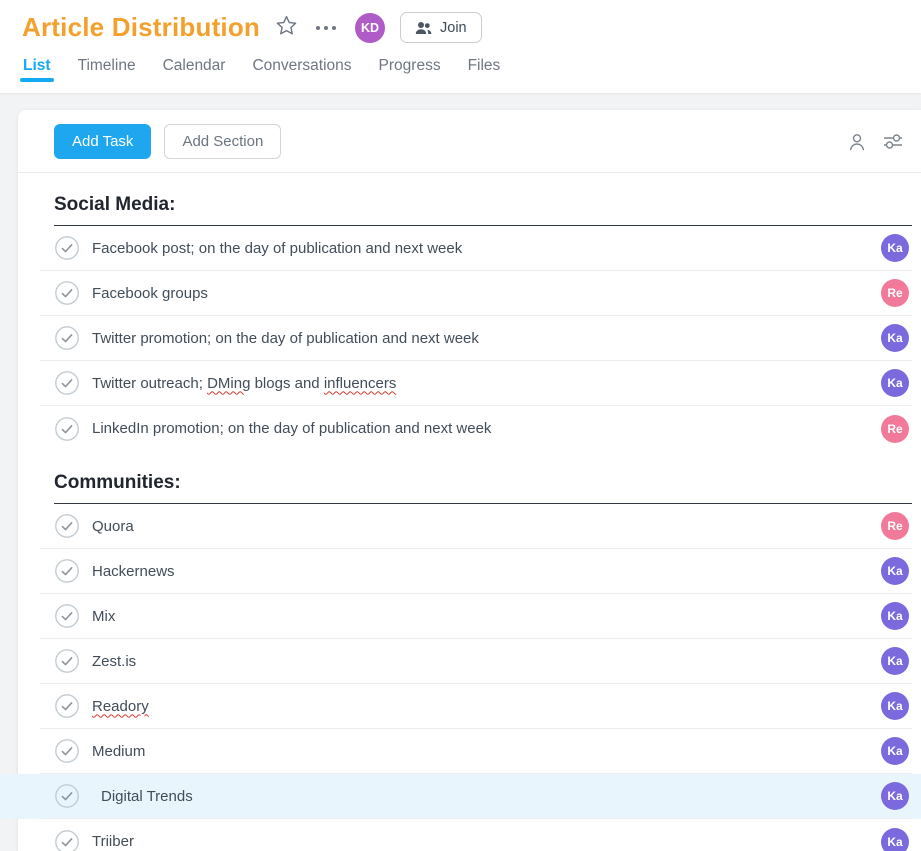 Image resolution: width=921 pixels, height=851 pixels. I want to click on task-name-text: Hackernews, so click(133, 571).